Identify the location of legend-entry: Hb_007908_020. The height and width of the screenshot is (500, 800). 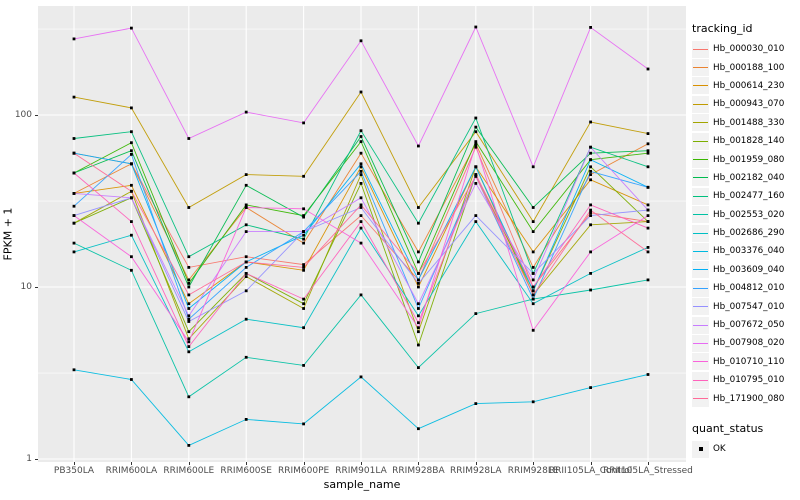
(745, 343).